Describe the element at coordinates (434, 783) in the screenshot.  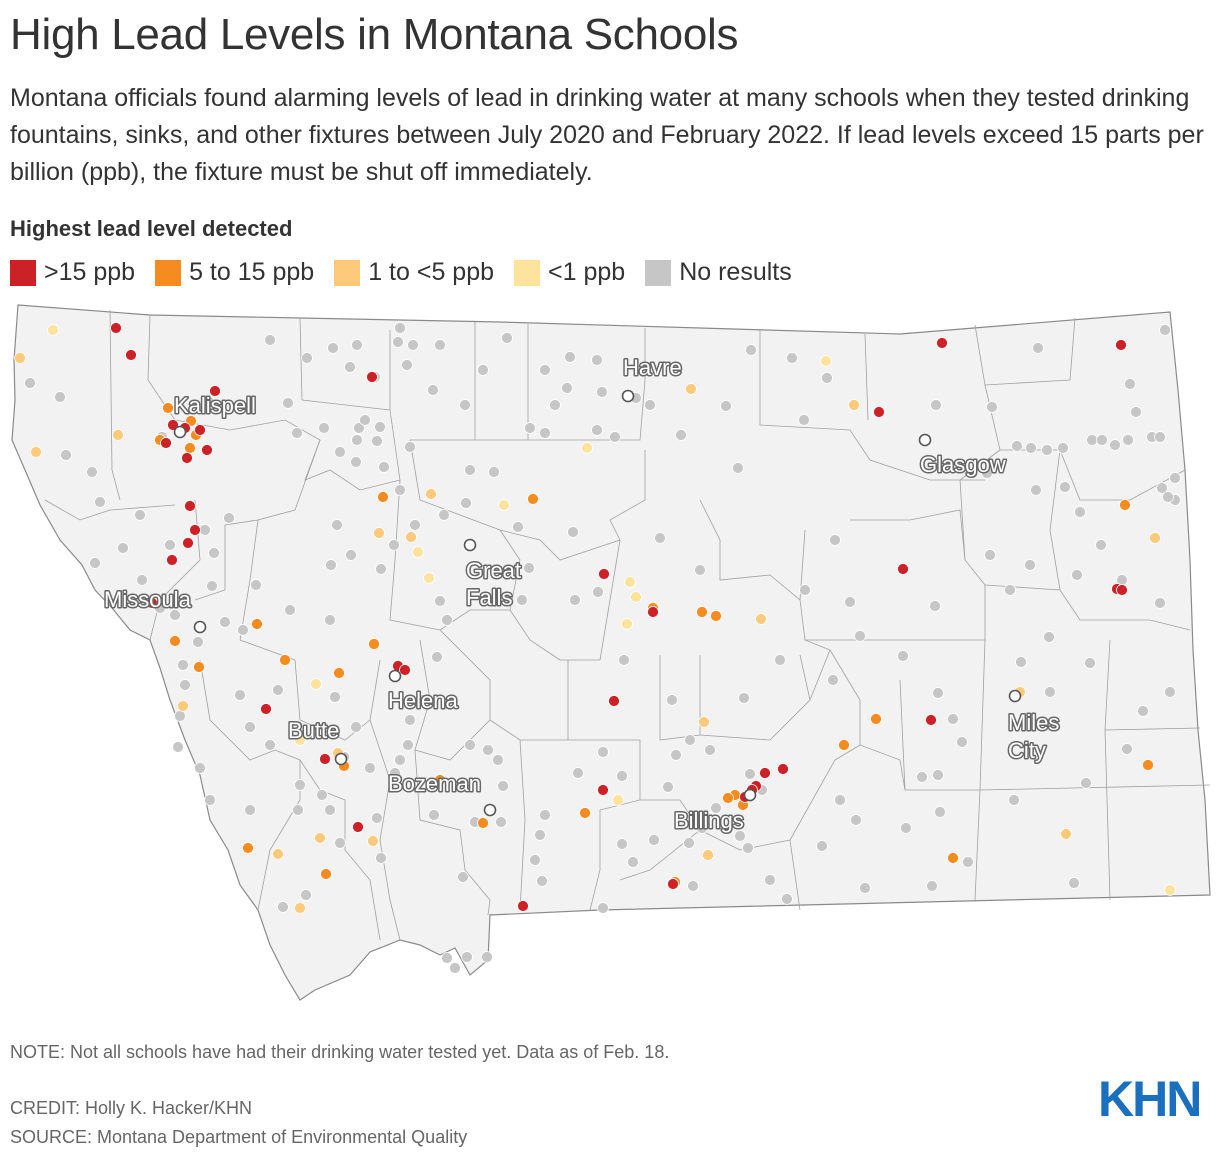
I see `city-label-bozeman: Bozeman` at that location.